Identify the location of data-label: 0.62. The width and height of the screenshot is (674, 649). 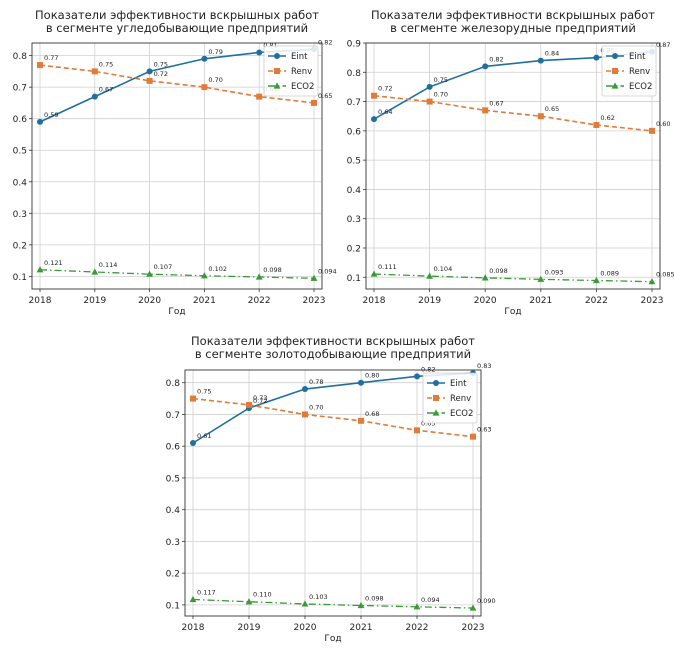
(607, 118).